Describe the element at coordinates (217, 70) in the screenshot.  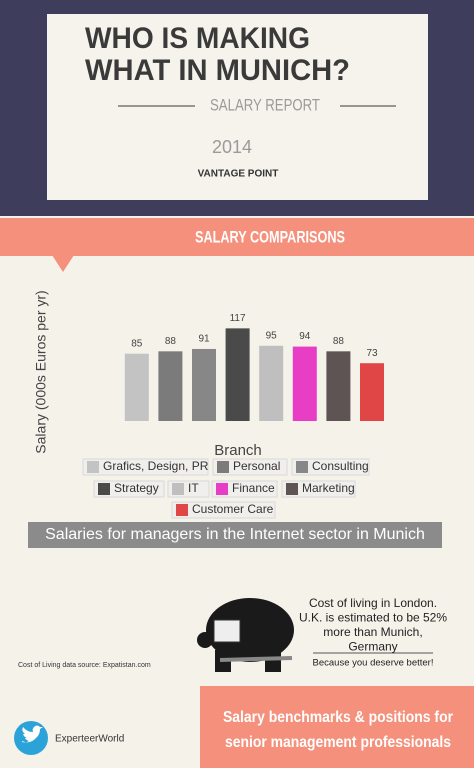
I see `title-line: WHAT IN MUNICH?` at that location.